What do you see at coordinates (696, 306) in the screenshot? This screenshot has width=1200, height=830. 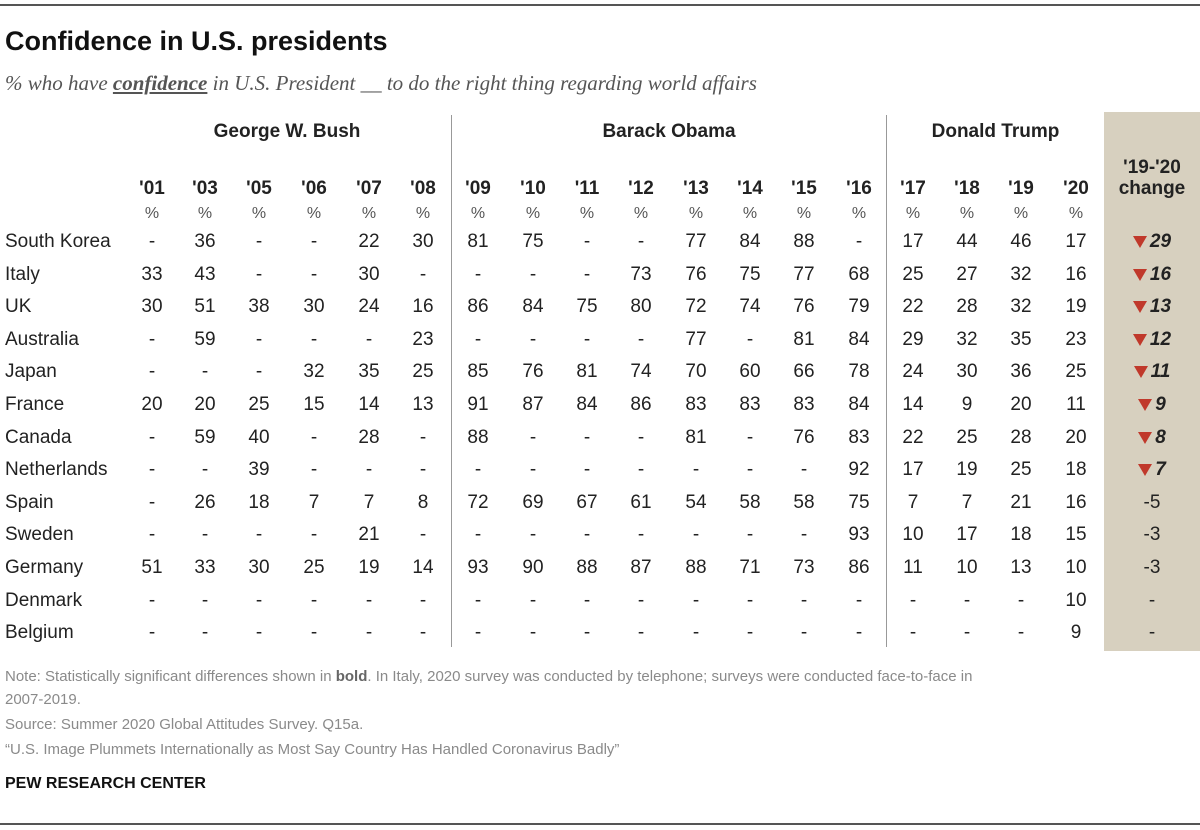 I see `table-cell: 72` at bounding box center [696, 306].